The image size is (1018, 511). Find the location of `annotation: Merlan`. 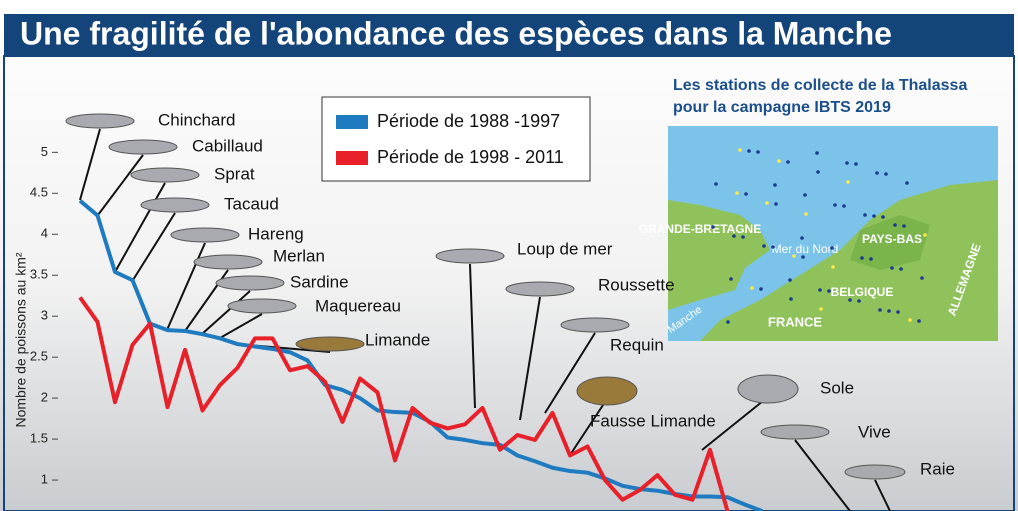

annotation: Merlan is located at coordinates (299, 255).